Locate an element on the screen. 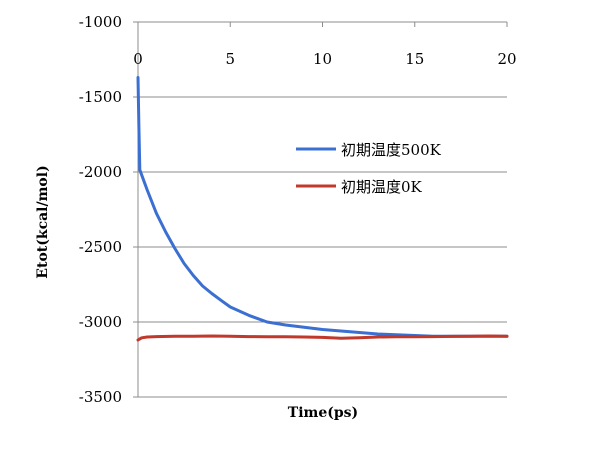 Image resolution: width=600 pixels, height=453 pixels. y-tick-label-1: -1500 is located at coordinates (100, 97).